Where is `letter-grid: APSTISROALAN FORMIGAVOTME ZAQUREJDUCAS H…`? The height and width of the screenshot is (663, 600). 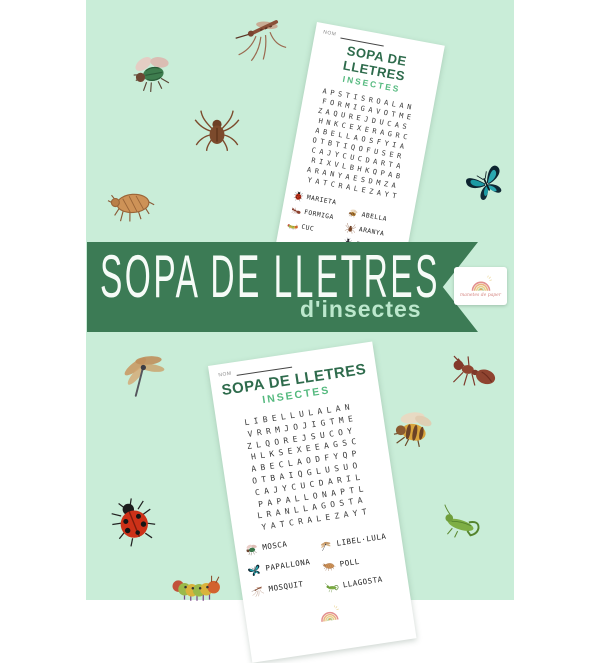 letter-grid: APSTISROALAN FORMIGAVOTME ZAQUREJDUCAS H… is located at coordinates (360, 143).